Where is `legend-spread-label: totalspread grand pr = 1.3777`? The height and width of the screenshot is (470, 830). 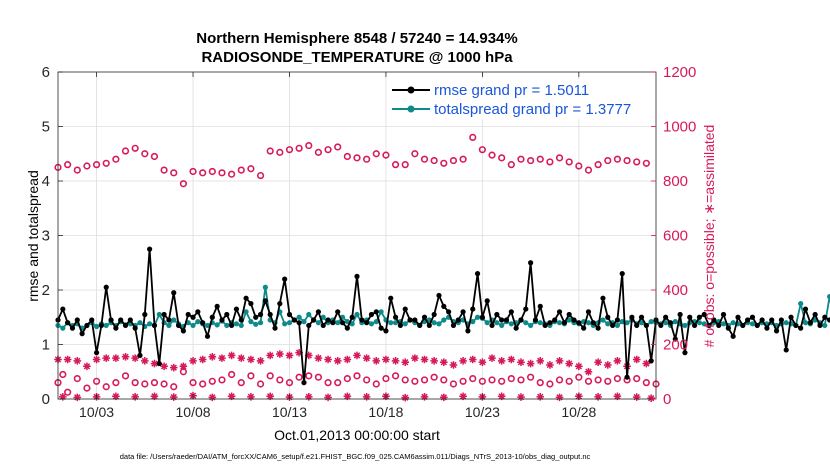 legend-spread-label: totalspread grand pr = 1.3777 is located at coordinates (532, 109).